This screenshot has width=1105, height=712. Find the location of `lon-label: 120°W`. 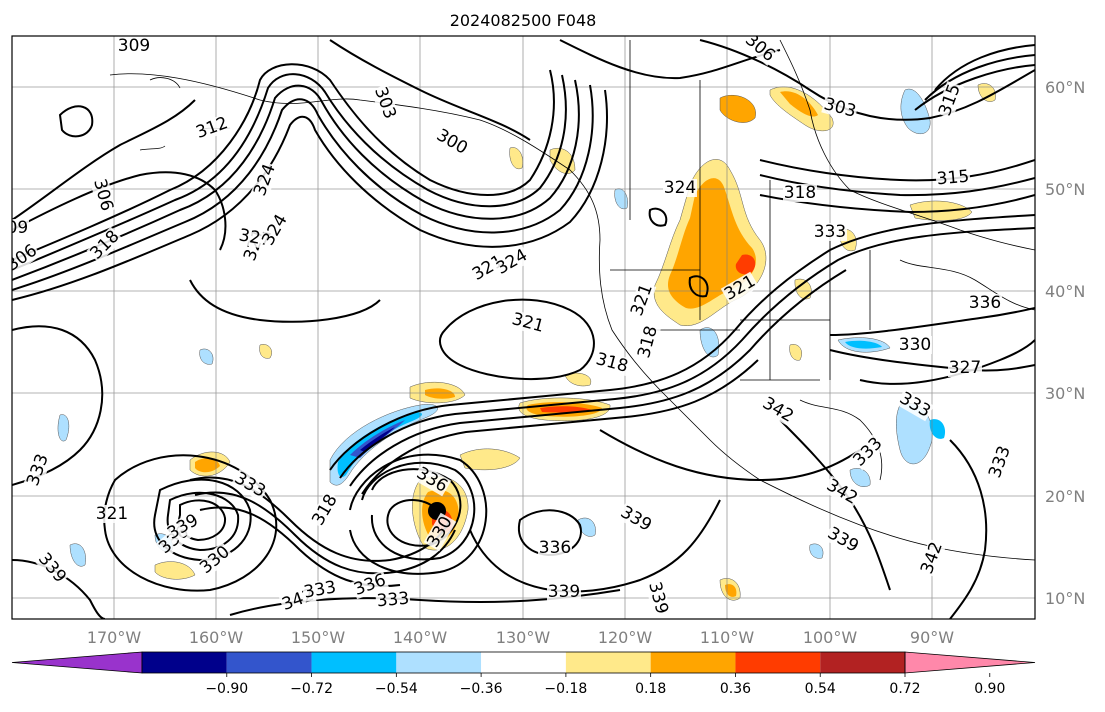

lon-label: 120°W is located at coordinates (625, 637).